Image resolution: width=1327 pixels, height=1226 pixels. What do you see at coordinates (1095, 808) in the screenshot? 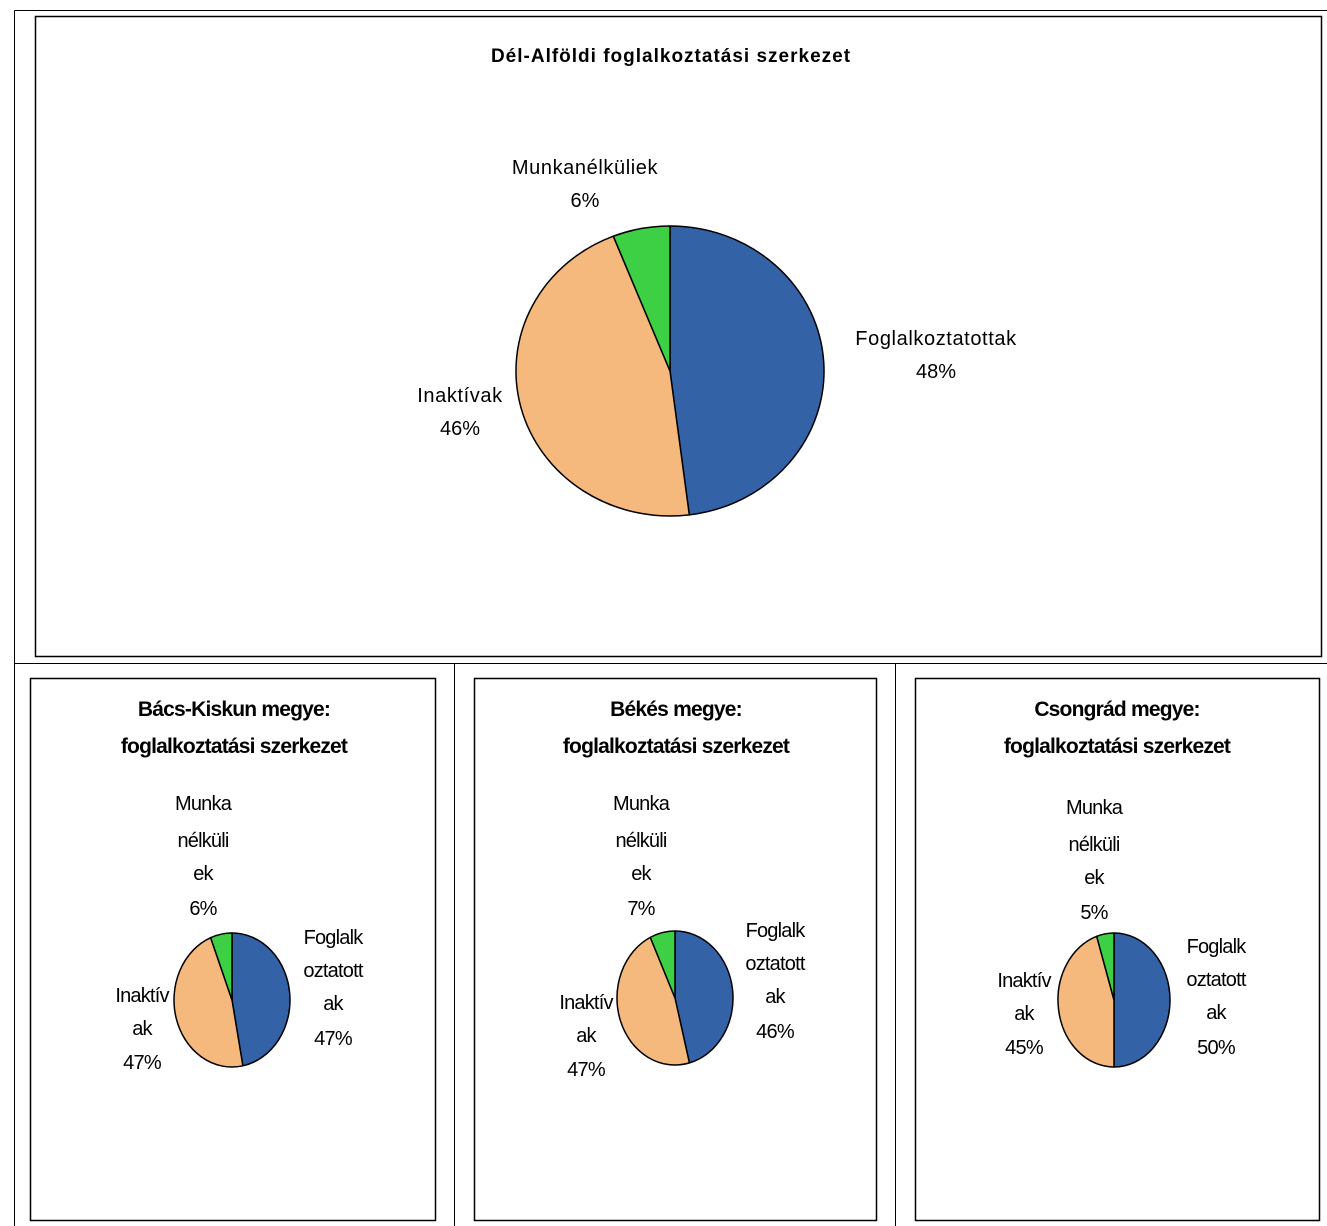
I see `csongrad-munka-line1: Munka` at bounding box center [1095, 808].